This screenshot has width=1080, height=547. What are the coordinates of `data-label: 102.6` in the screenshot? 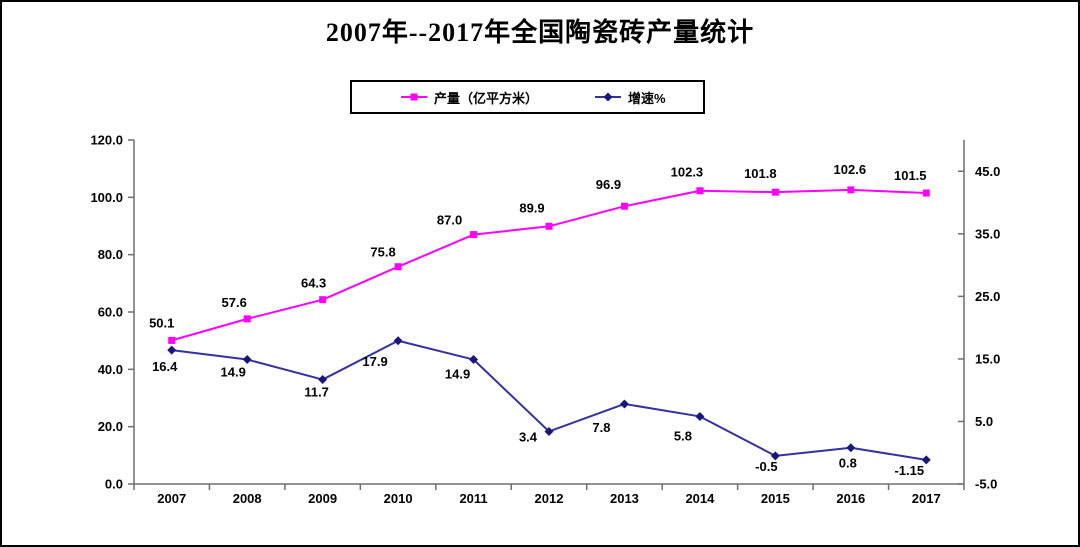 It's located at (850, 169).